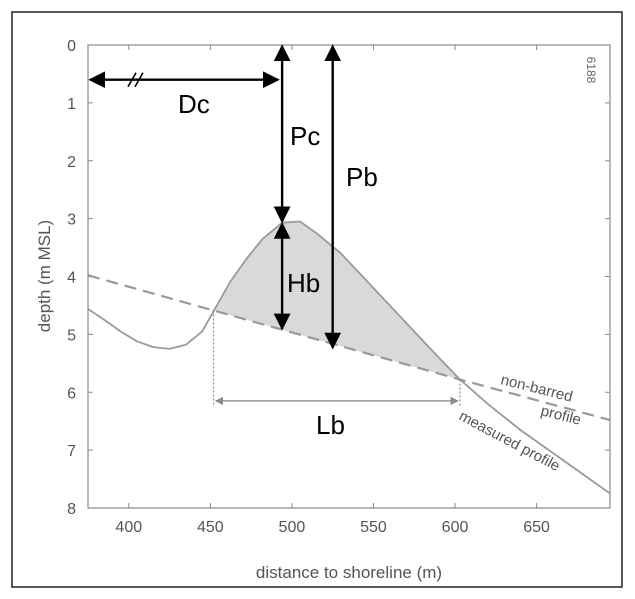 The image size is (635, 599). Describe the element at coordinates (455, 527) in the screenshot. I see `x-tick-label: 600` at that location.